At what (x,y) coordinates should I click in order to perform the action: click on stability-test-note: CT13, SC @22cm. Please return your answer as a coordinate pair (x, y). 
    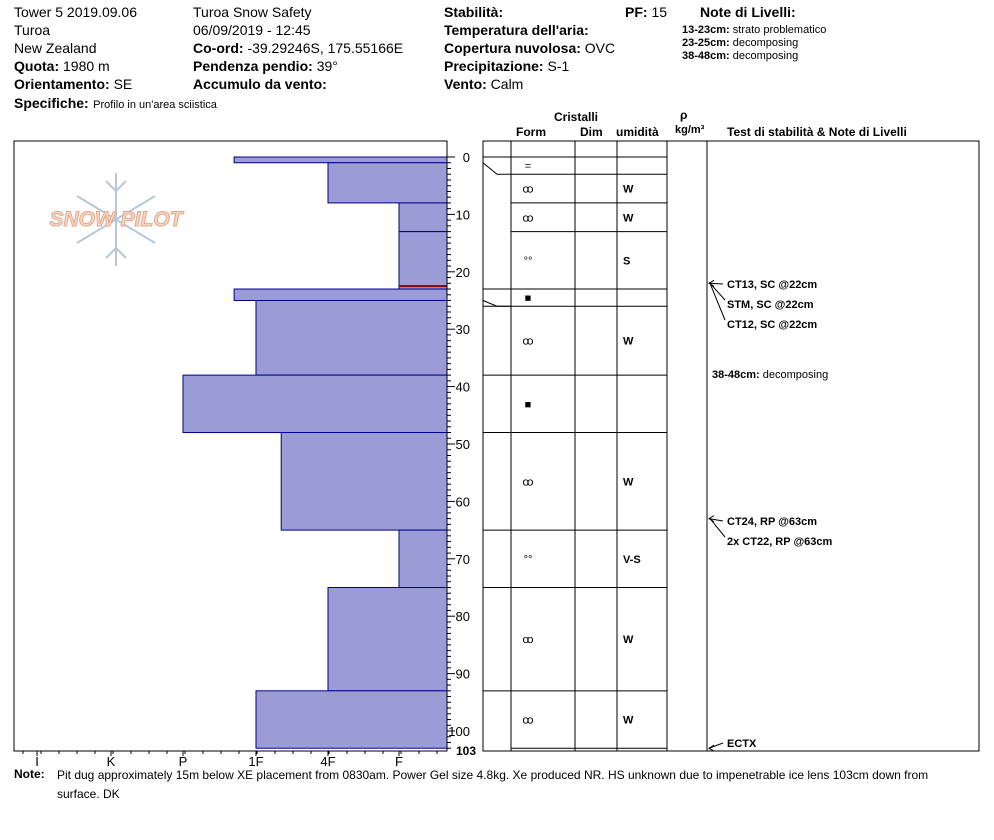
    Looking at the image, I should click on (772, 285).